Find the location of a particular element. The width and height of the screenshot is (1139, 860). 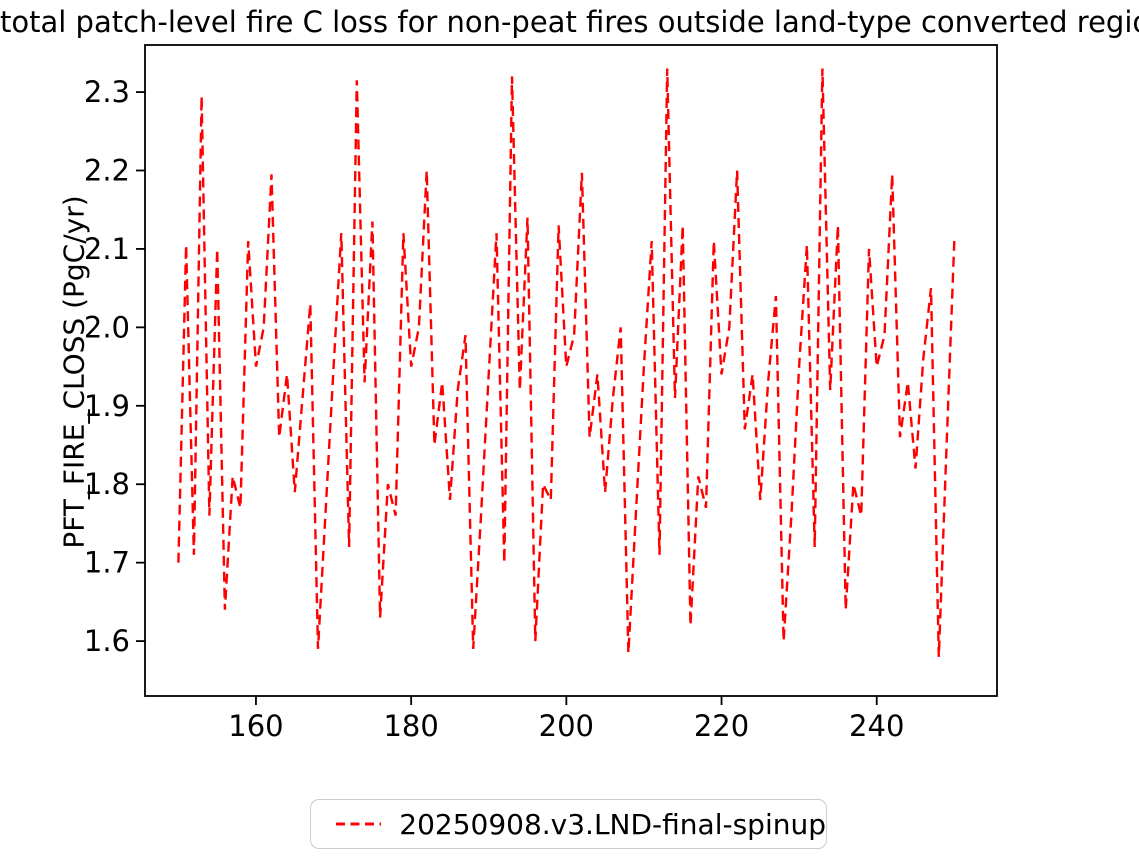

y-tick-label: 2.3 is located at coordinates (107, 92).